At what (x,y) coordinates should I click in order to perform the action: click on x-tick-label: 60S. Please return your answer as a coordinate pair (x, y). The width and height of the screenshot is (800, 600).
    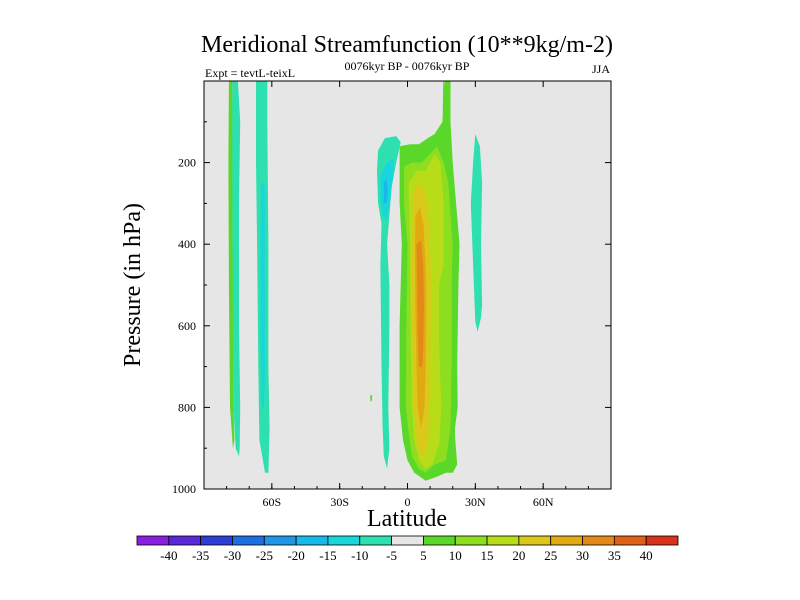
    Looking at the image, I should click on (271, 502).